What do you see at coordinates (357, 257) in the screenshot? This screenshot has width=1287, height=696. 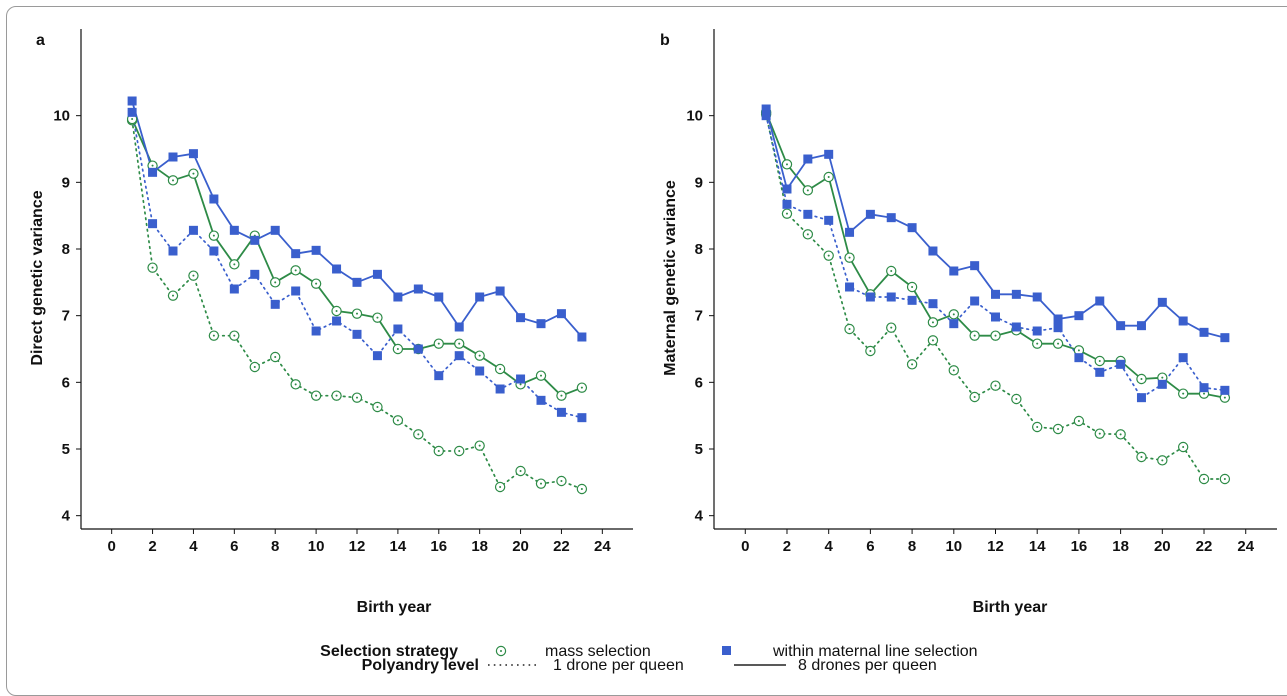 I see `series-line-mass-eight-drones` at bounding box center [357, 257].